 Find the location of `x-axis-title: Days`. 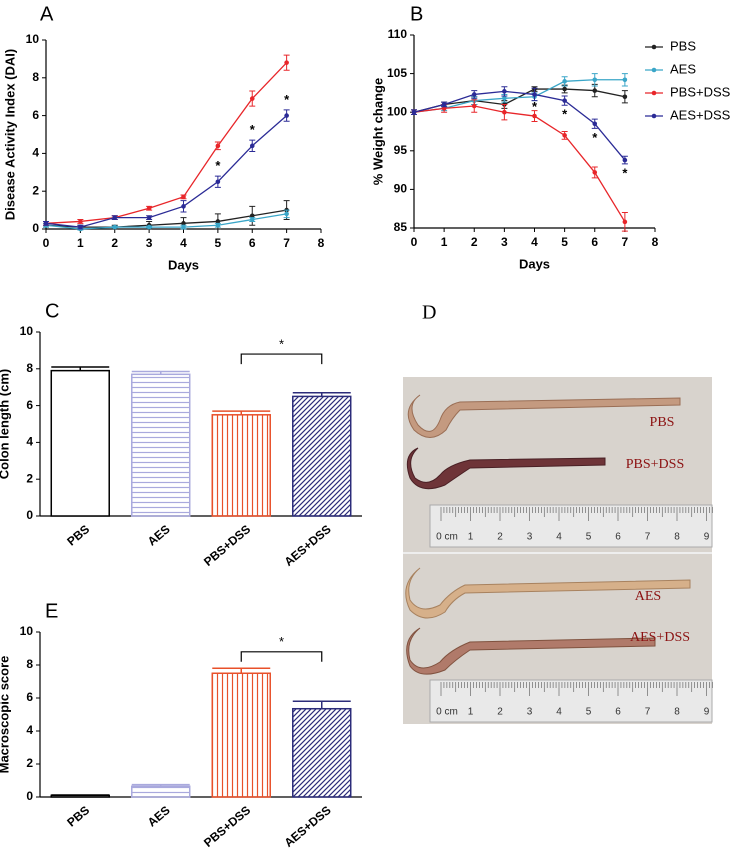

x-axis-title: Days is located at coordinates (183, 264).